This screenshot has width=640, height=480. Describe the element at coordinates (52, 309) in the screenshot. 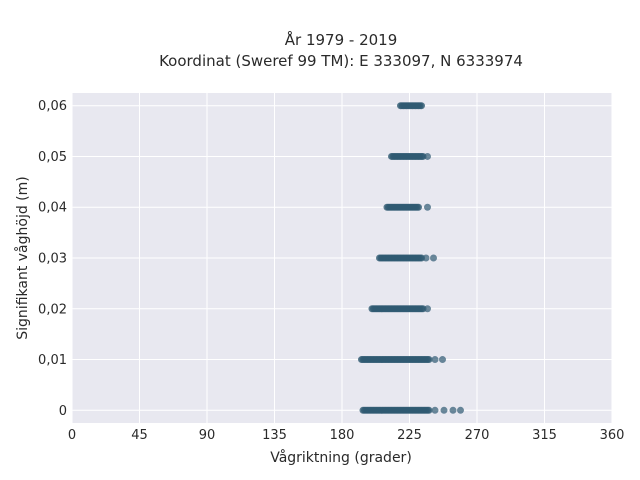

I see `y-tick-label: 0,02` at that location.